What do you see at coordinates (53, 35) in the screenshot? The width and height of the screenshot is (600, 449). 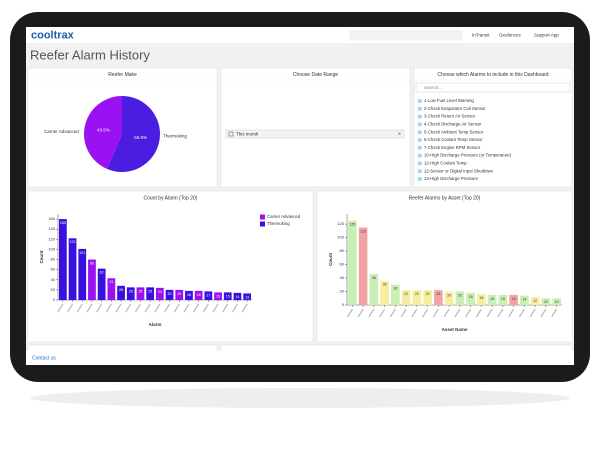 I see `logo: cooltrax` at bounding box center [53, 35].